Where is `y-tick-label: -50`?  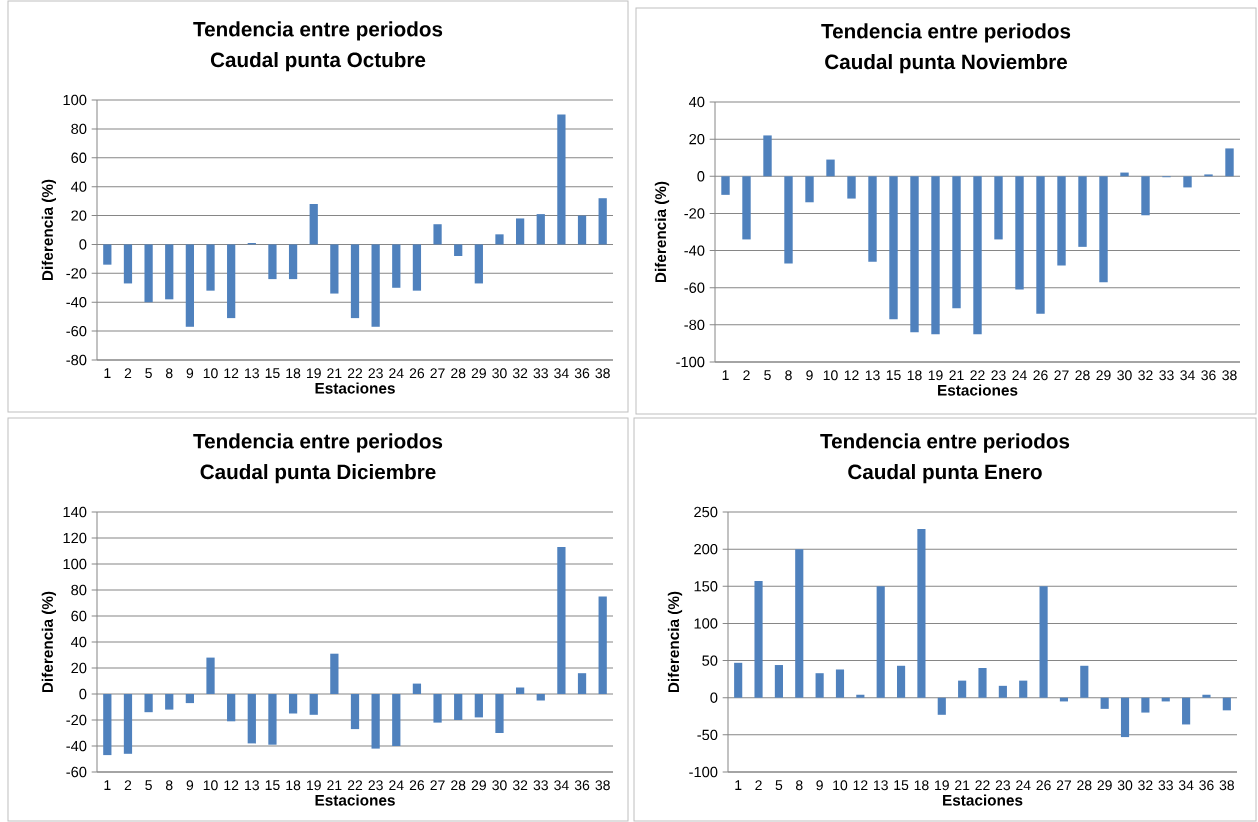
y-tick-label: -50 is located at coordinates (707, 735).